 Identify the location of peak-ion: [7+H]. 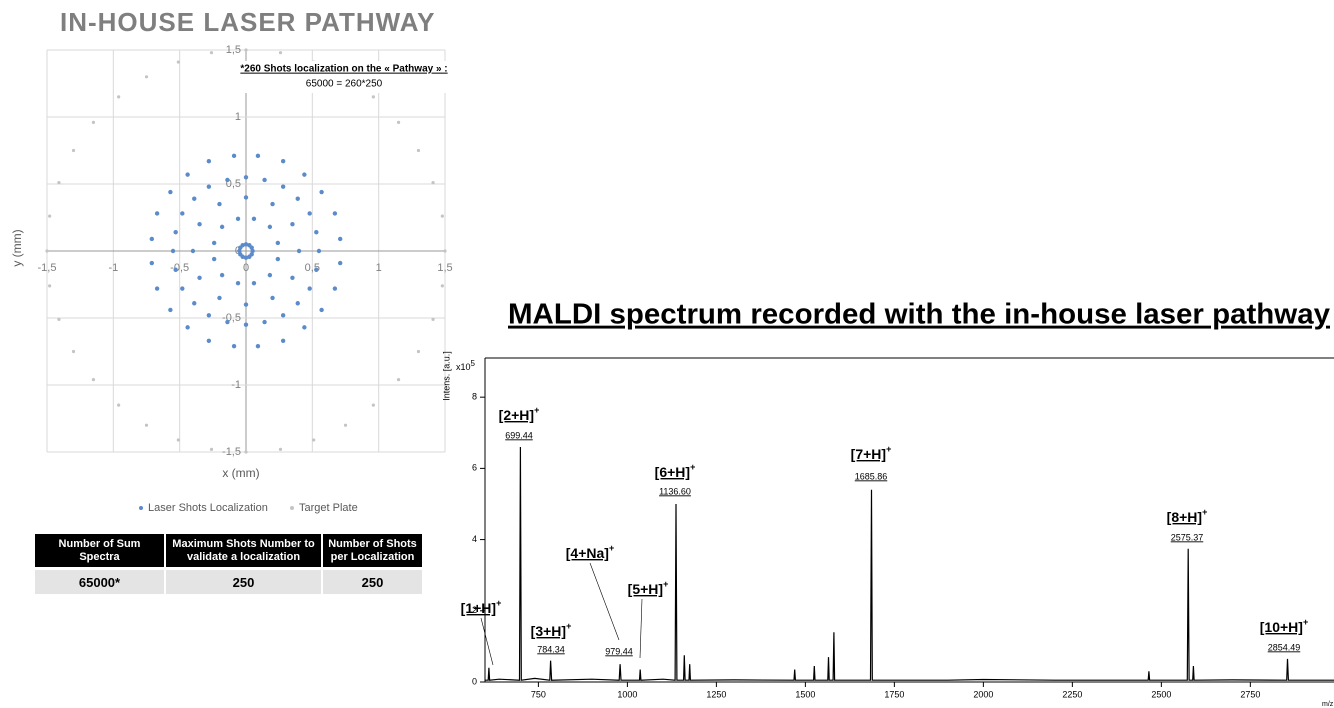
(868, 454).